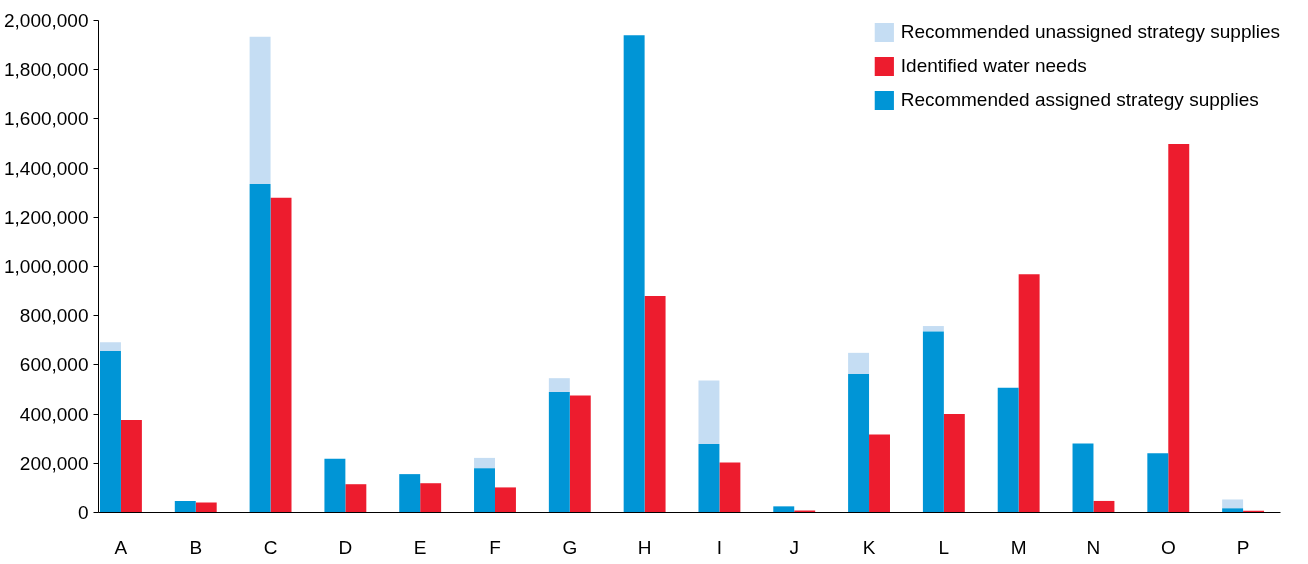  Describe the element at coordinates (495, 547) in the screenshot. I see `x-tick-label: F` at that location.